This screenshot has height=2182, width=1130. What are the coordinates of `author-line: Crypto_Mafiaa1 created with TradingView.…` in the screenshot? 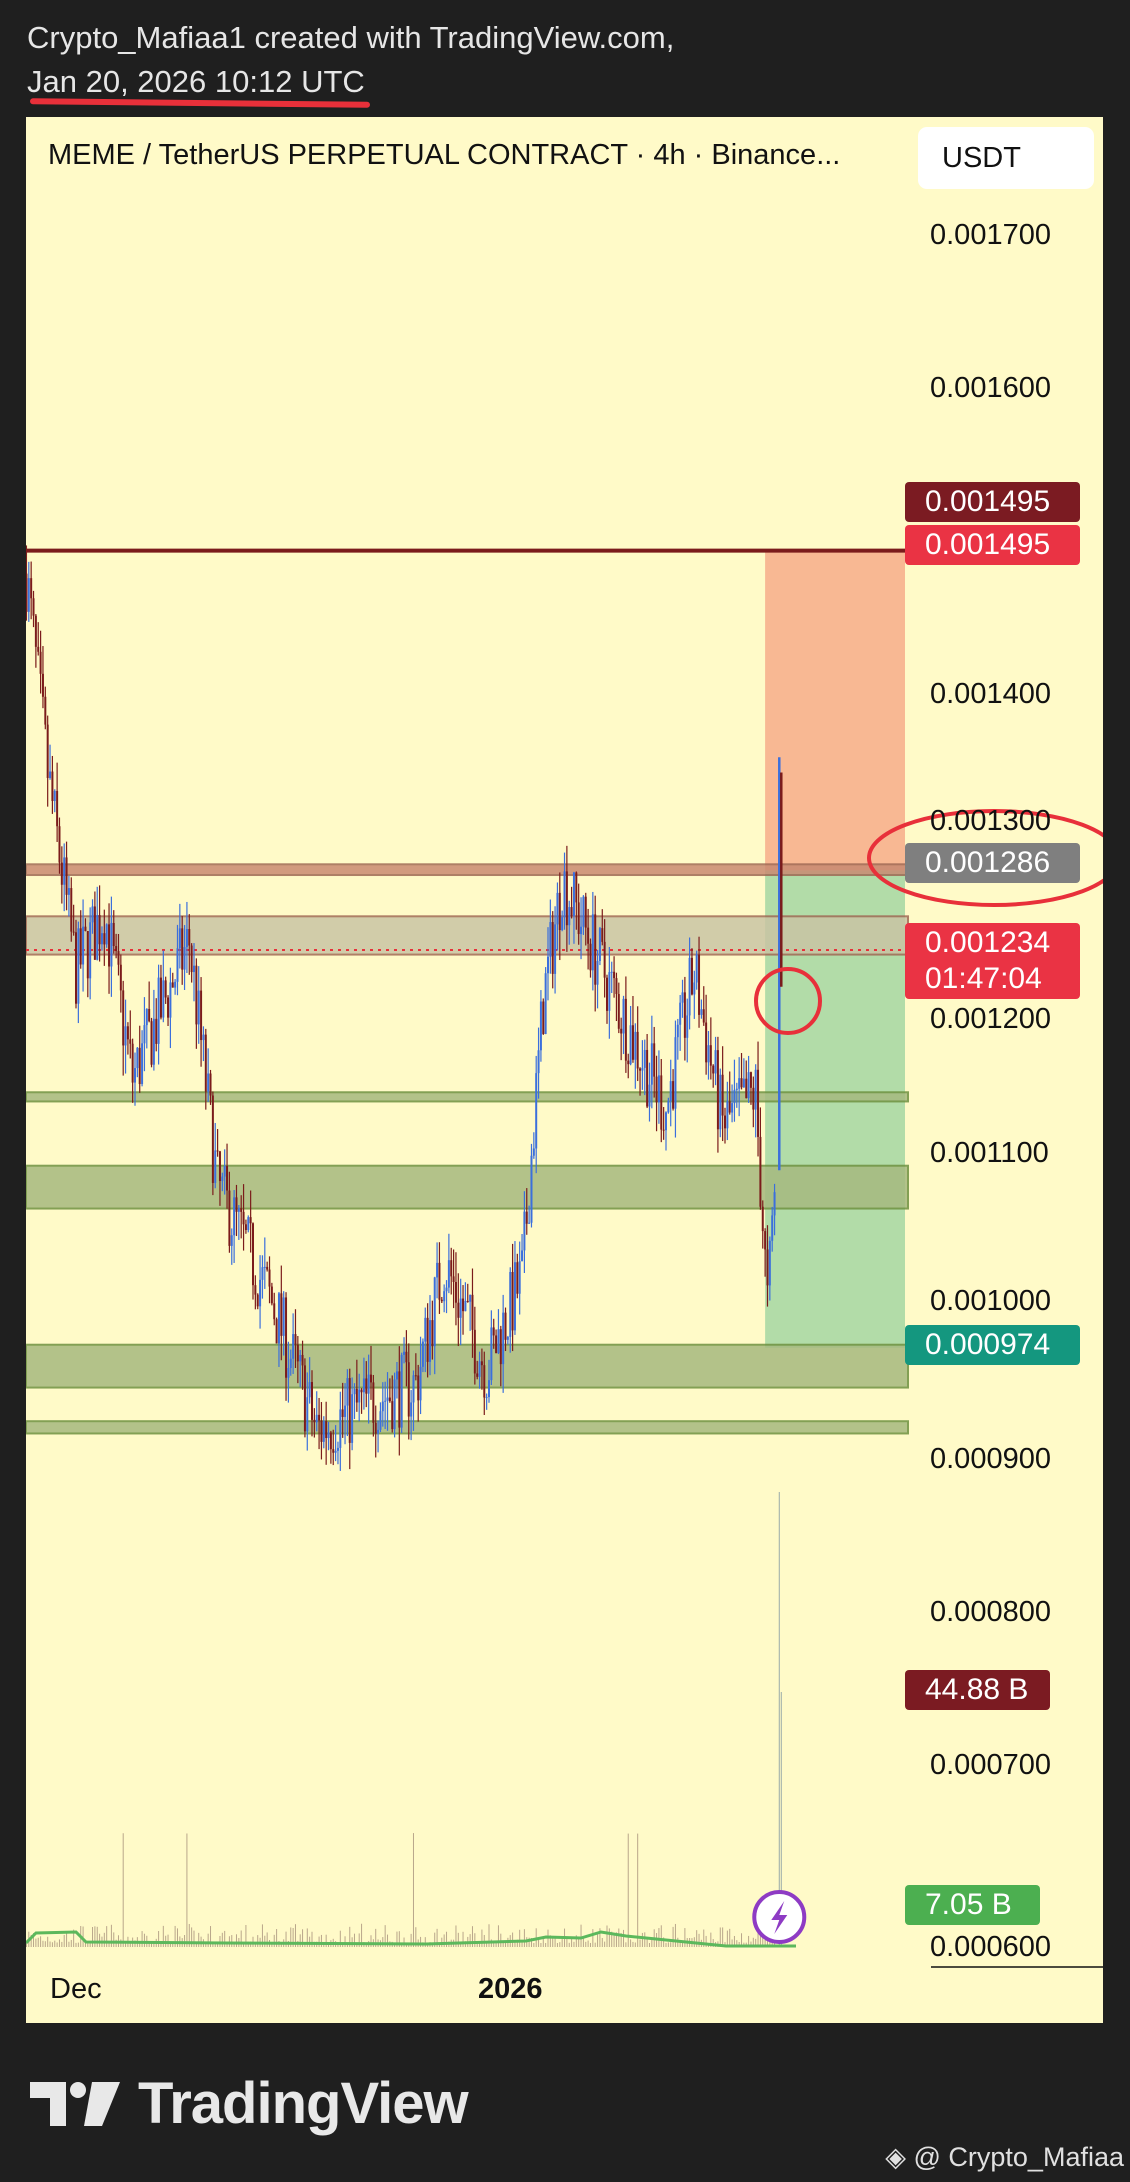 It's located at (351, 37).